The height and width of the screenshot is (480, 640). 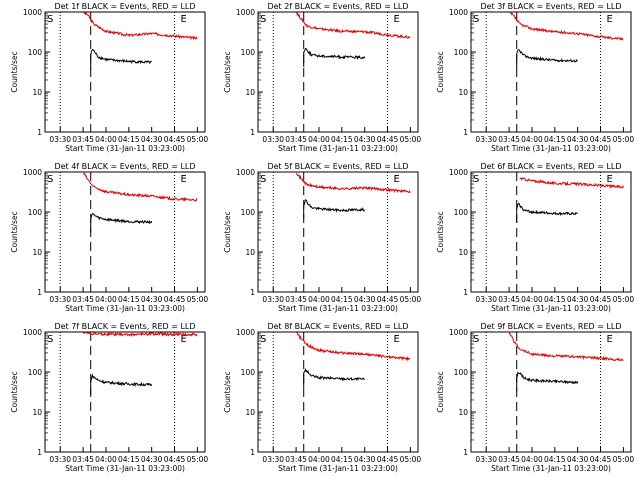 I want to click on chart-title: Det 4f BLACK = Events, RED = LLD, so click(x=124, y=166).